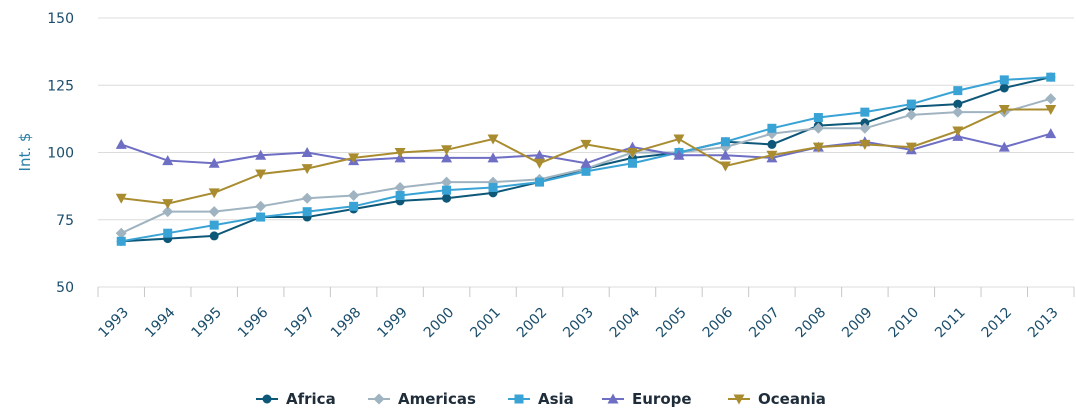 The height and width of the screenshot is (417, 1076). I want to click on legend-label: Asia, so click(556, 399).